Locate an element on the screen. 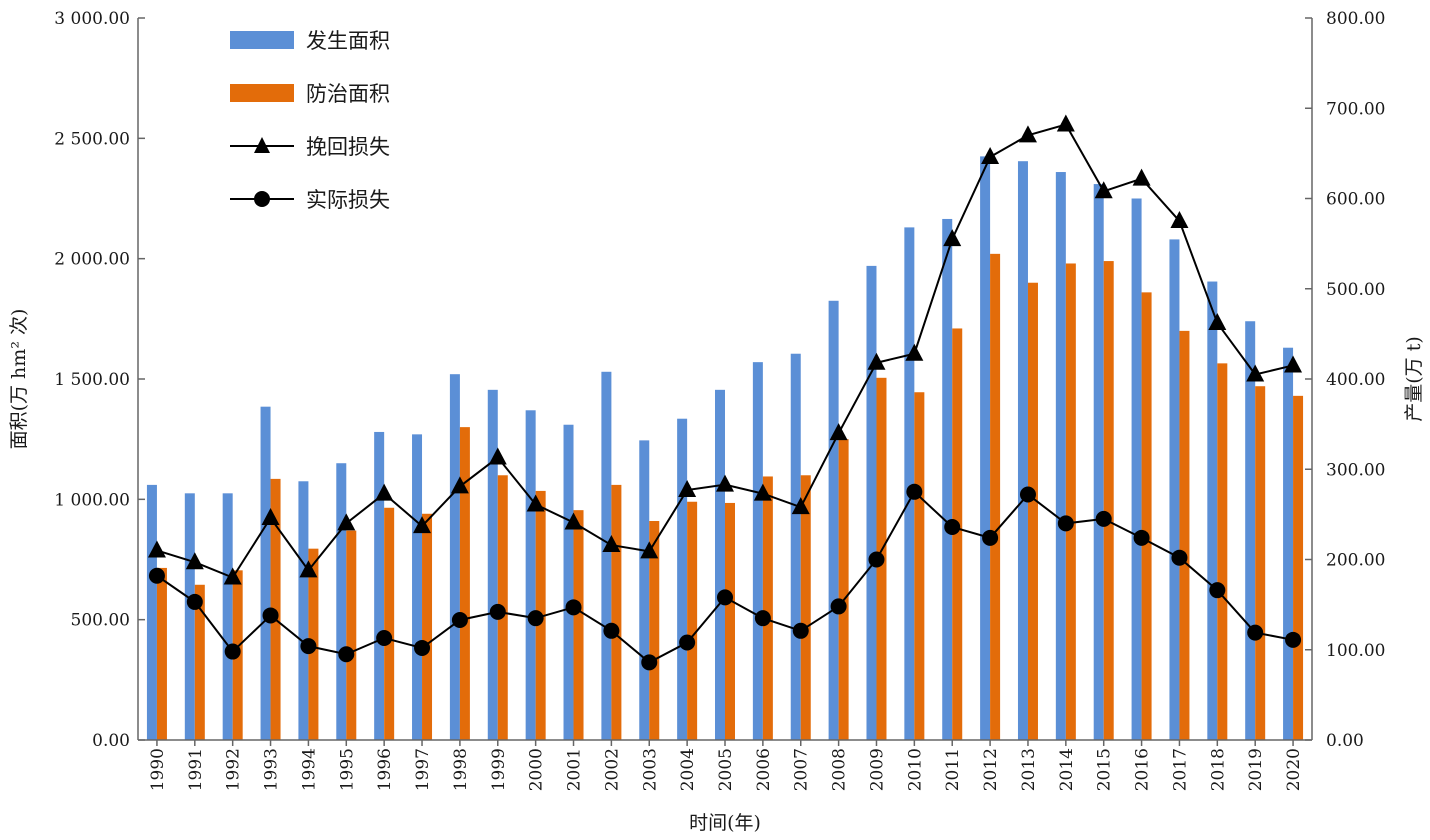  point-recovered-1997 is located at coordinates (422, 525).